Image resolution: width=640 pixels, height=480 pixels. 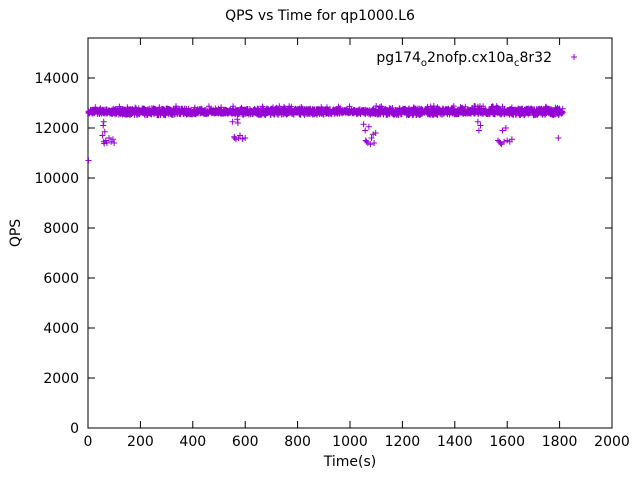 What do you see at coordinates (56, 129) in the screenshot?
I see `y-tick-label: 12000` at bounding box center [56, 129].